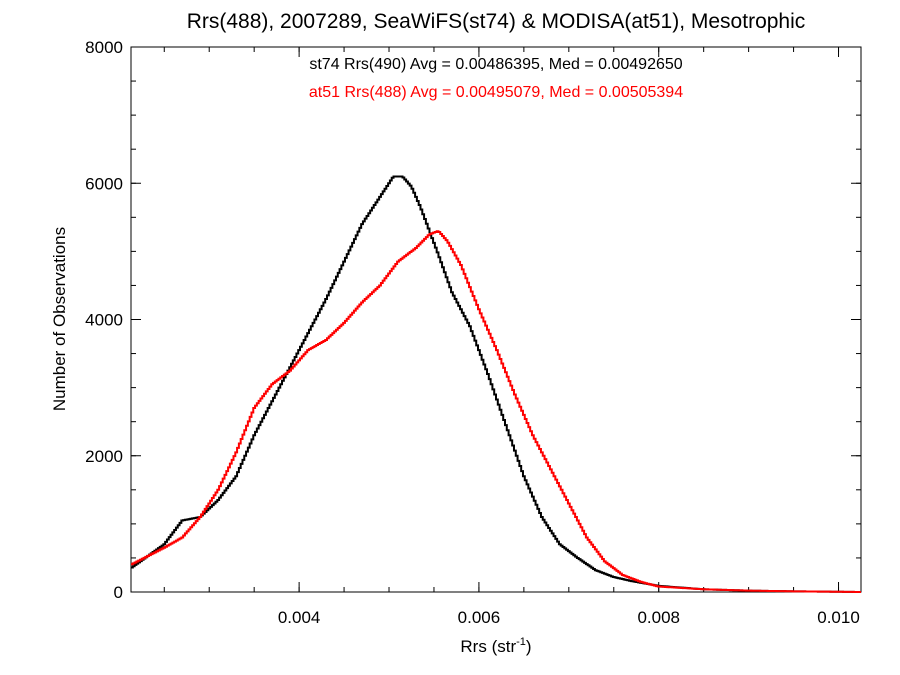  Describe the element at coordinates (59, 319) in the screenshot. I see `y-axis-title: Number of Observations` at that location.